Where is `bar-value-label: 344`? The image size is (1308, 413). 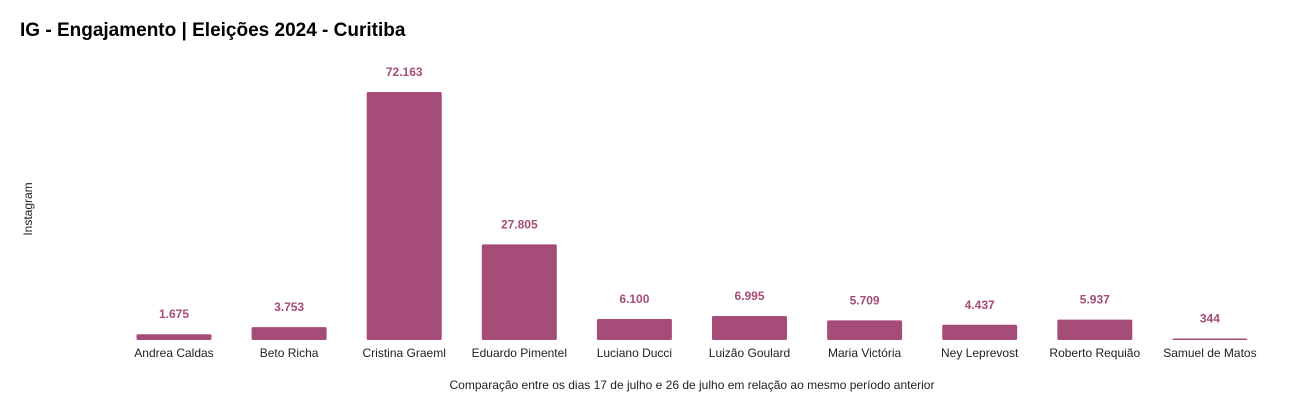 bar-value-label: 344 is located at coordinates (1210, 319).